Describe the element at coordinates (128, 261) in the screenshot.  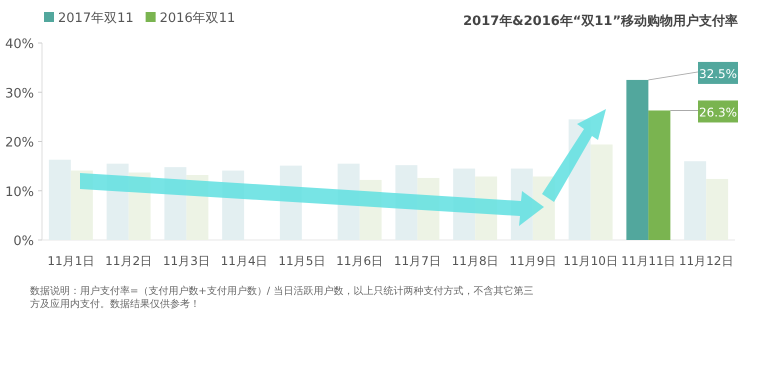
I see `x-tick-label: 11月2日` at that location.